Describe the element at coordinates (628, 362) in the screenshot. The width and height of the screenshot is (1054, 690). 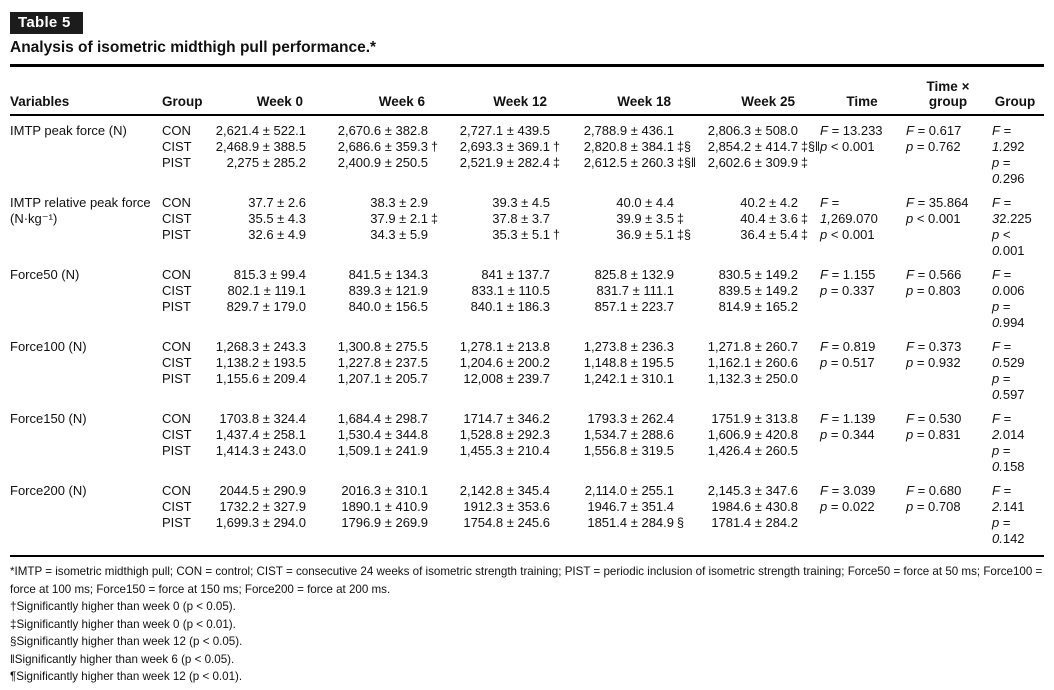
I see `value: 1,148.8 ± 195.5` at that location.